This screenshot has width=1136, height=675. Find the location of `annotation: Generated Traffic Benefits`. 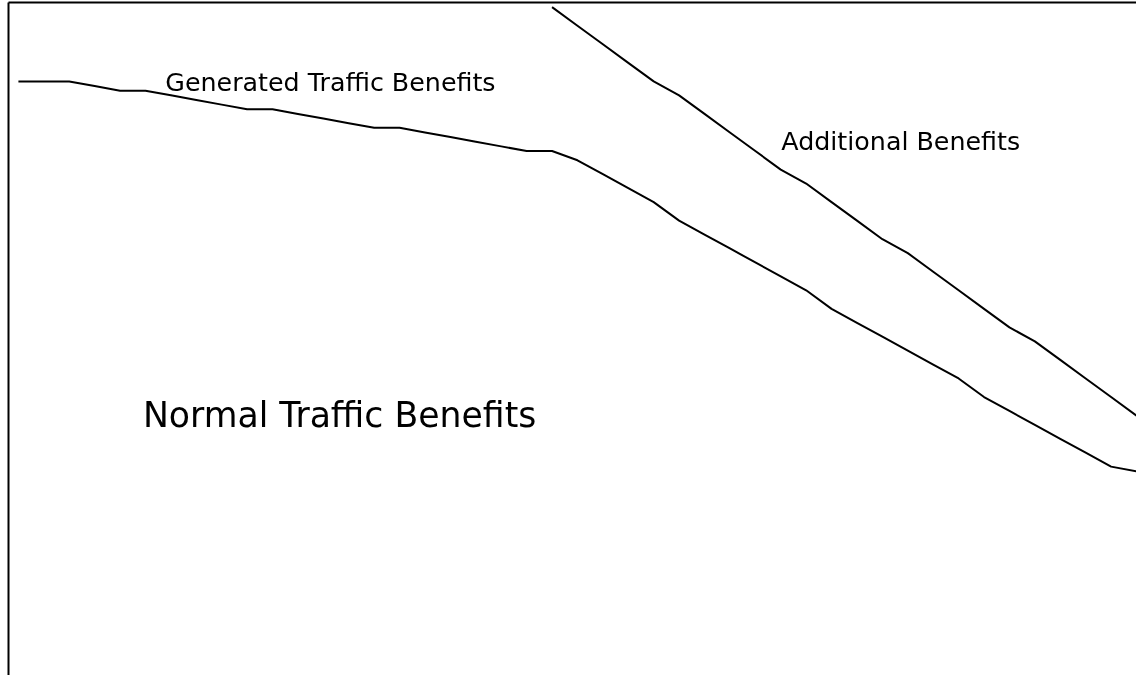

annotation: Generated Traffic Benefits is located at coordinates (330, 82).